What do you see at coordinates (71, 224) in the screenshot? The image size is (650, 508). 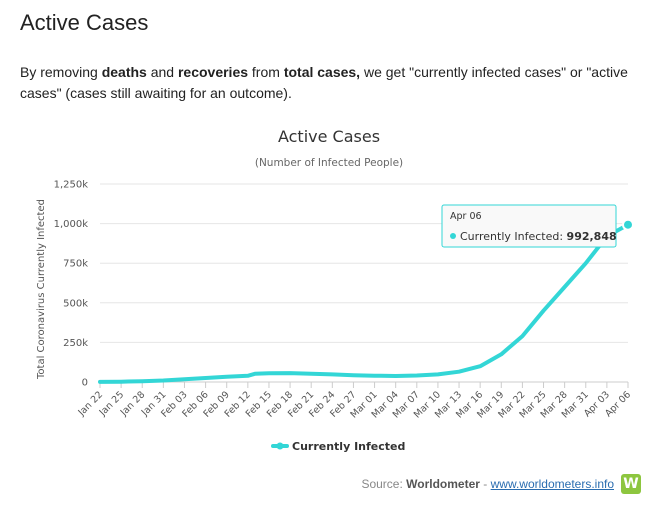 I see `y-tick-label: 1,000k` at bounding box center [71, 224].